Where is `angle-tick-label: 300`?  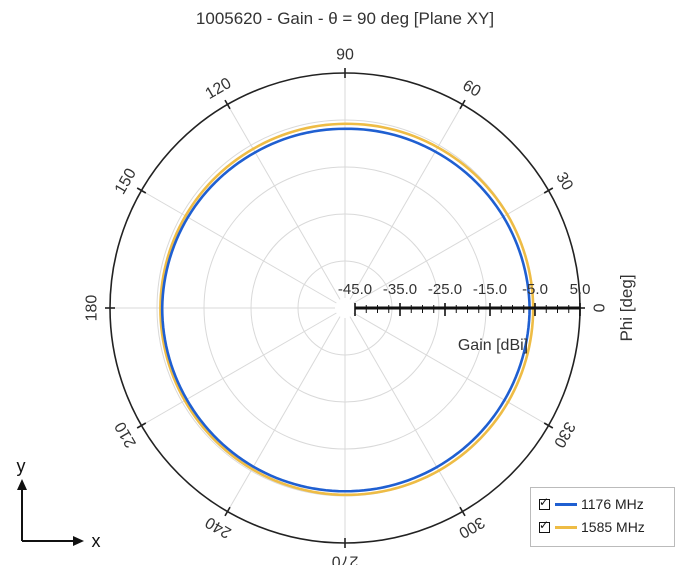 angle-tick-label: 300 is located at coordinates (472, 527).